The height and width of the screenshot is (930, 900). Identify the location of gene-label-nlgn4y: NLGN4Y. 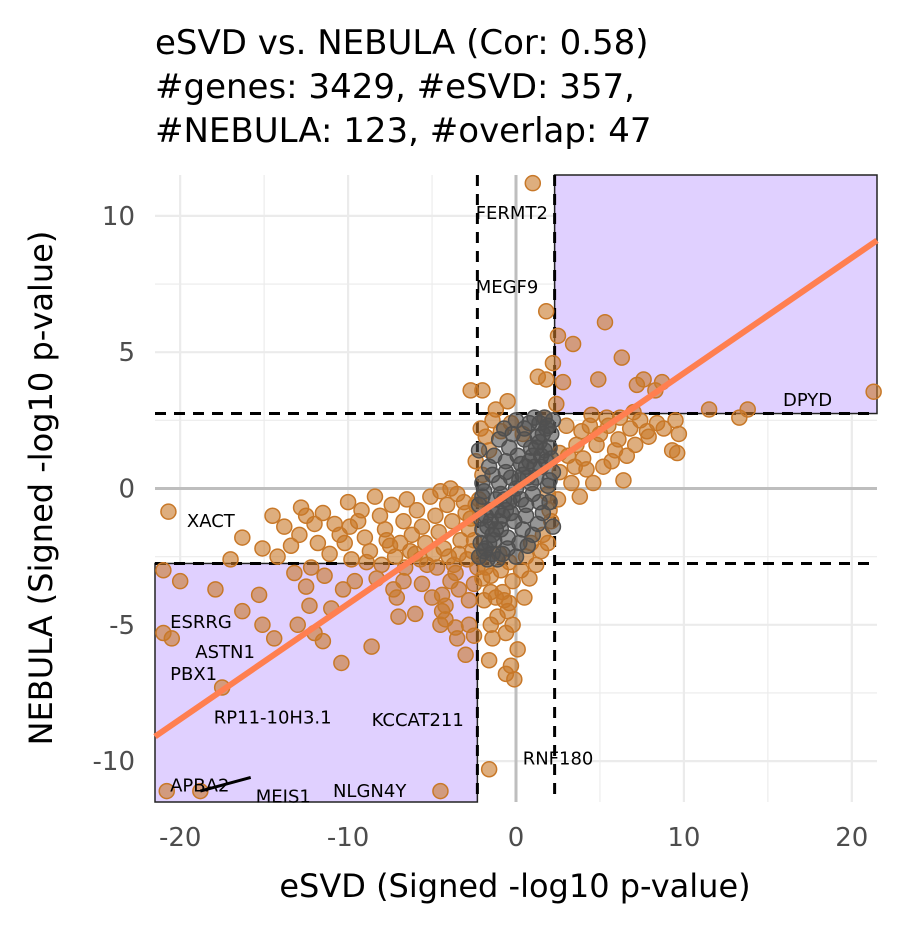
(370, 791).